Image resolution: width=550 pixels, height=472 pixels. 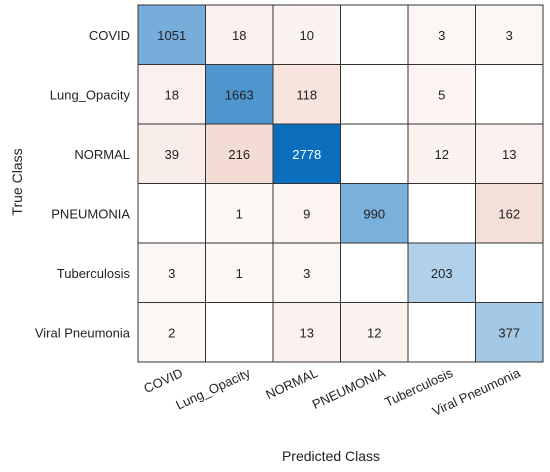 I want to click on cell-value-1-2: 118, so click(x=306, y=94).